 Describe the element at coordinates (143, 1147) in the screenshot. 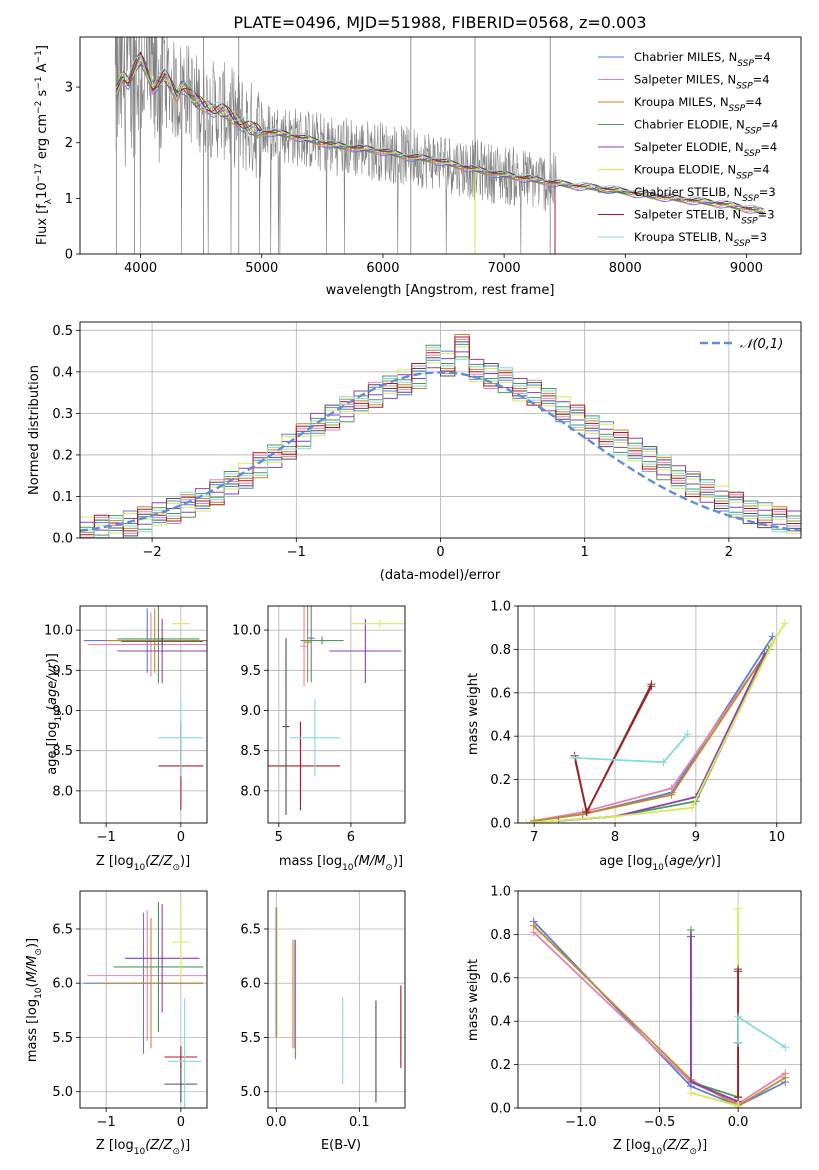

I see `mass-vs-z-panel-xlabel: Z [log10(Z/Z⊙)]` at that location.